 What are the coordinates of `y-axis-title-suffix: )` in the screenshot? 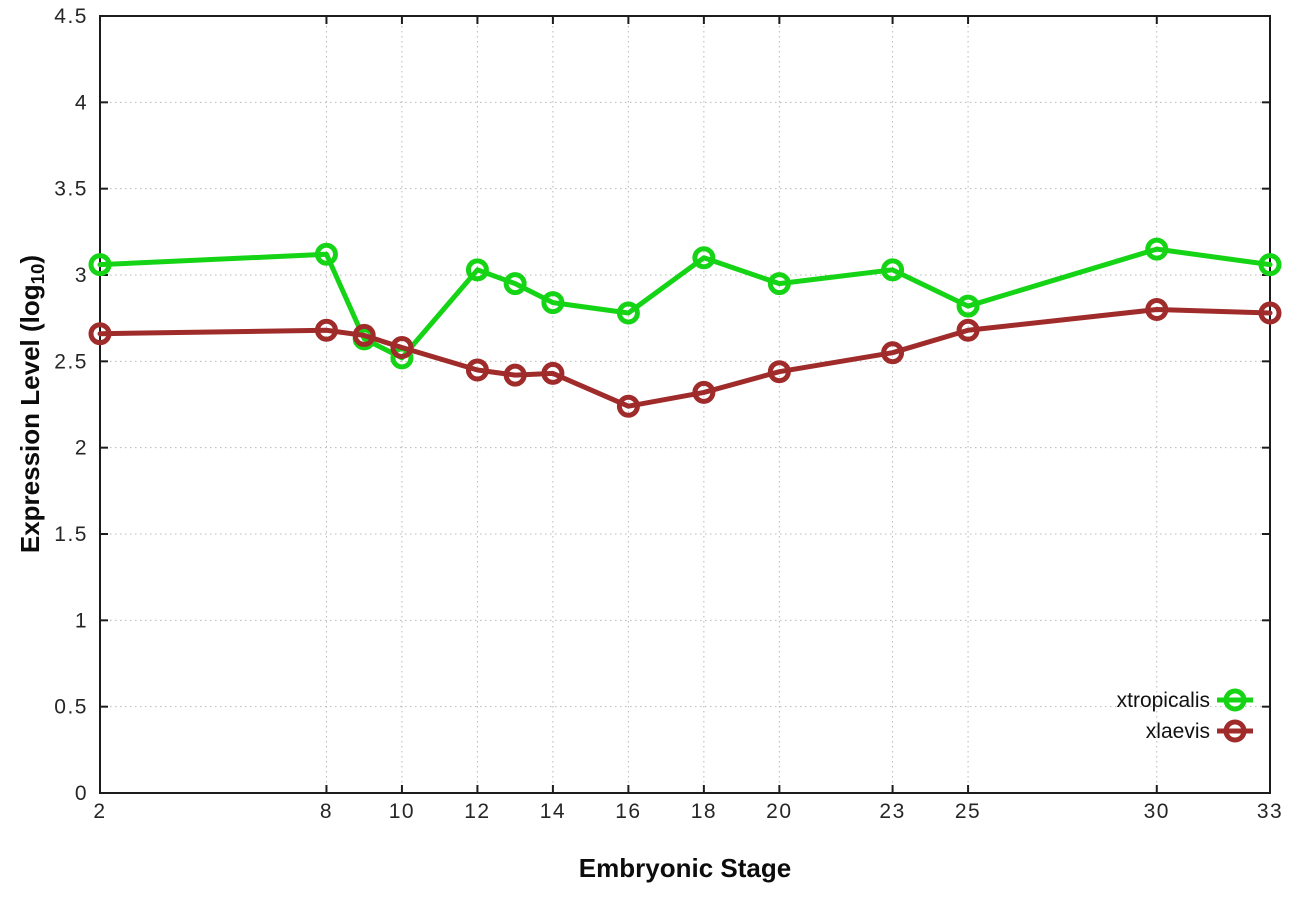 It's located at (30, 259).